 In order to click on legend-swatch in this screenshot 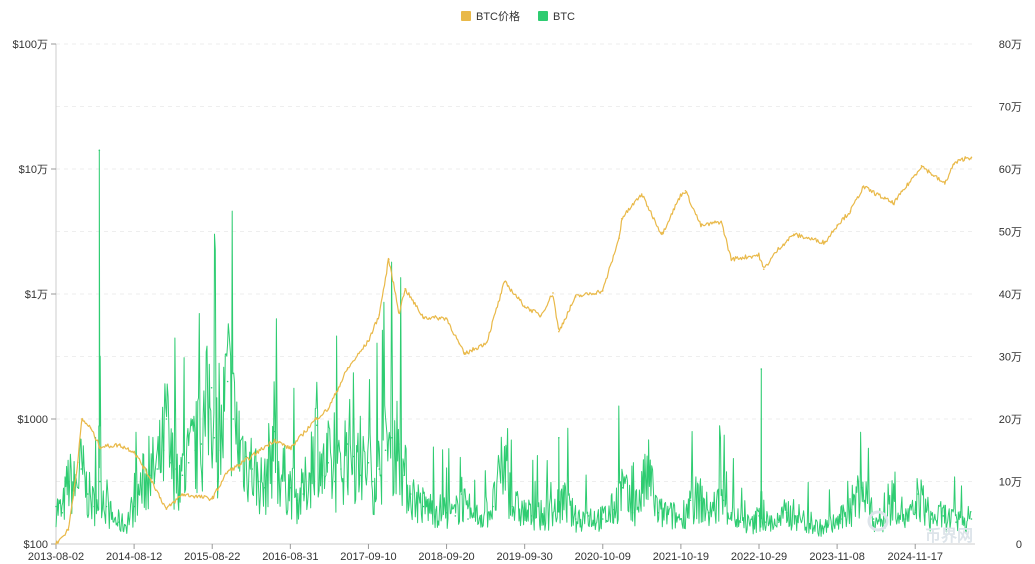, I will do `click(543, 16)`.